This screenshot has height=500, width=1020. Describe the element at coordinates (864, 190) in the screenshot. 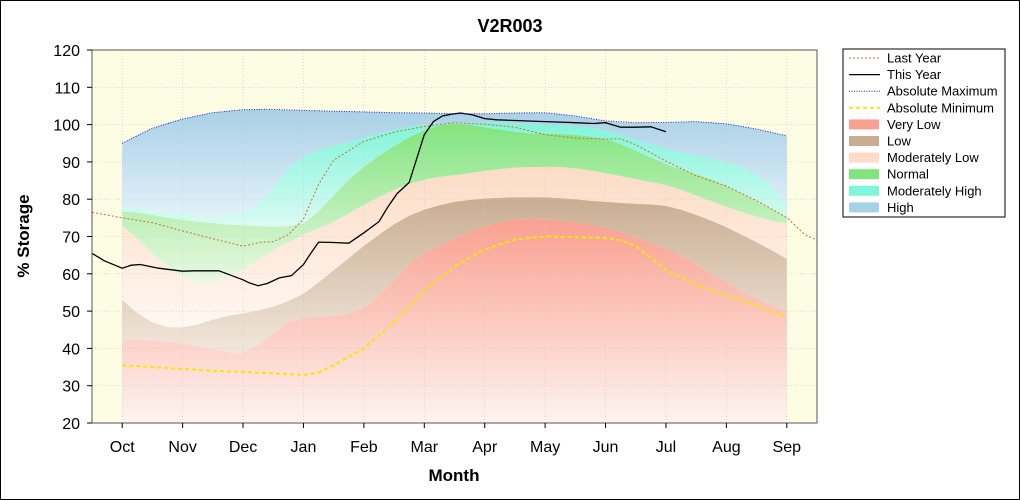

I see `legend-swatch-moderately-high` at that location.